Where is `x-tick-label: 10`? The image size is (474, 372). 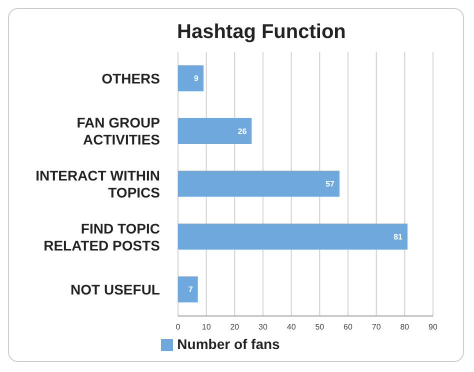 x-tick-label: 10 is located at coordinates (207, 327).